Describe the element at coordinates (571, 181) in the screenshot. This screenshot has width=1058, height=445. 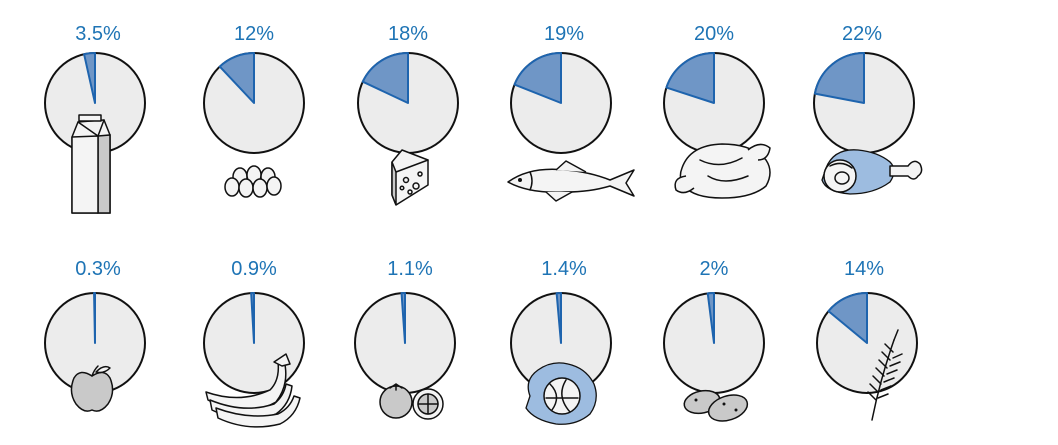
I see `fish-icon` at that location.